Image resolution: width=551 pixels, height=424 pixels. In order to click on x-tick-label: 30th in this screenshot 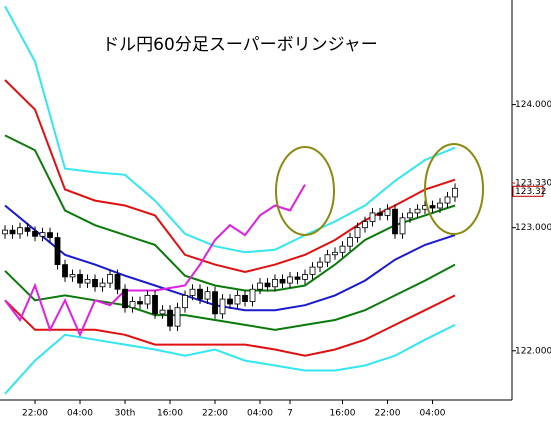, I will do `click(125, 414)`.